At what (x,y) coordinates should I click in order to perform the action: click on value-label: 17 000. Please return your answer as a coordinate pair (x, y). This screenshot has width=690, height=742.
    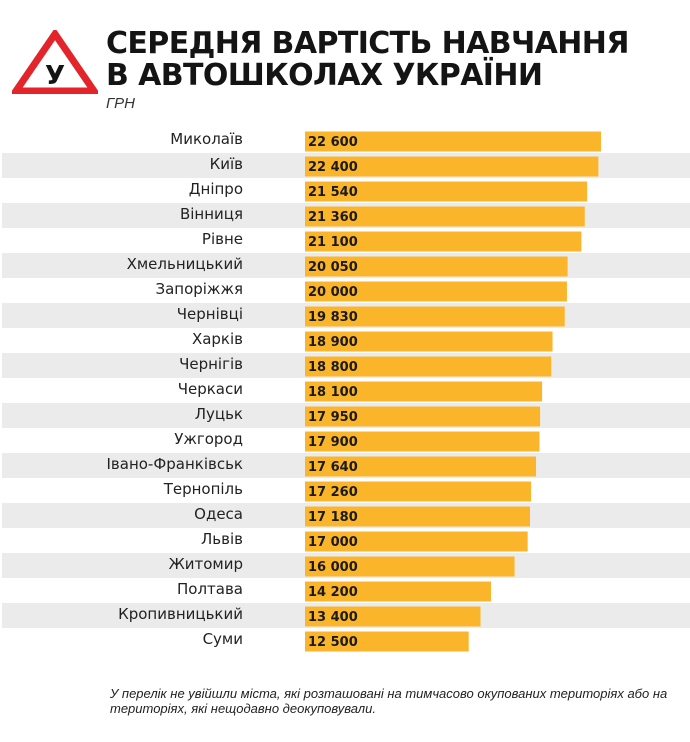
    Looking at the image, I should click on (333, 542).